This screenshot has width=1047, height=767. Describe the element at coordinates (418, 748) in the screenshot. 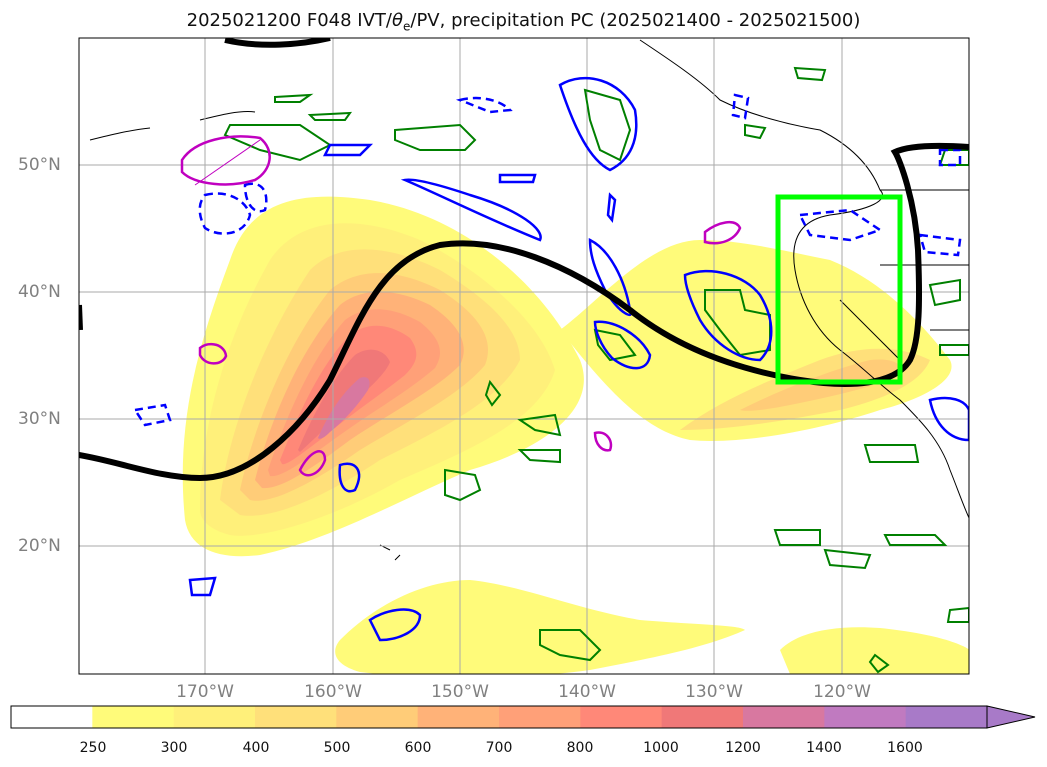

I see `colorbar-tick: 600` at that location.